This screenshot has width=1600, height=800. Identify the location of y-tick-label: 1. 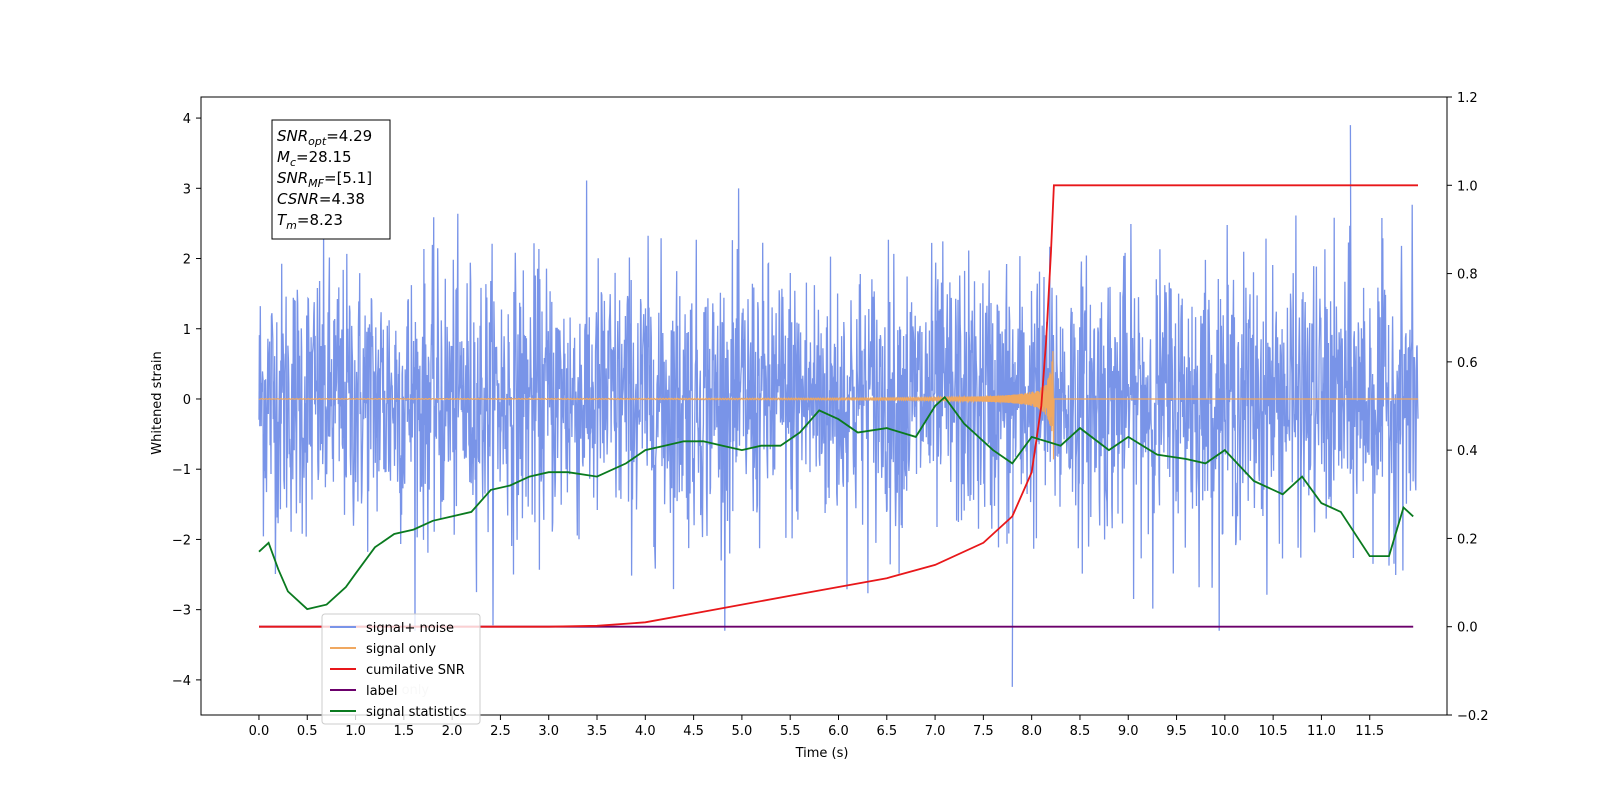
(187, 330).